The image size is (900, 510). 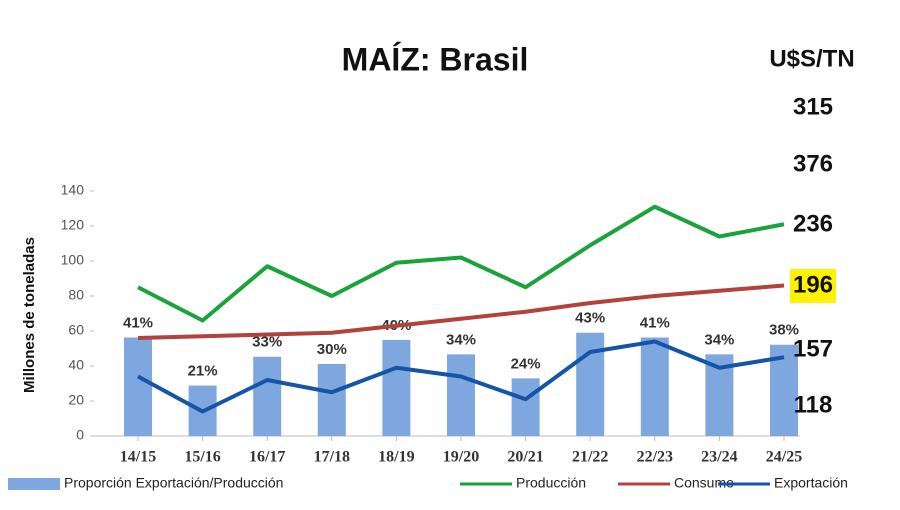 I want to click on x-tick-label: 17/18, so click(x=332, y=457).